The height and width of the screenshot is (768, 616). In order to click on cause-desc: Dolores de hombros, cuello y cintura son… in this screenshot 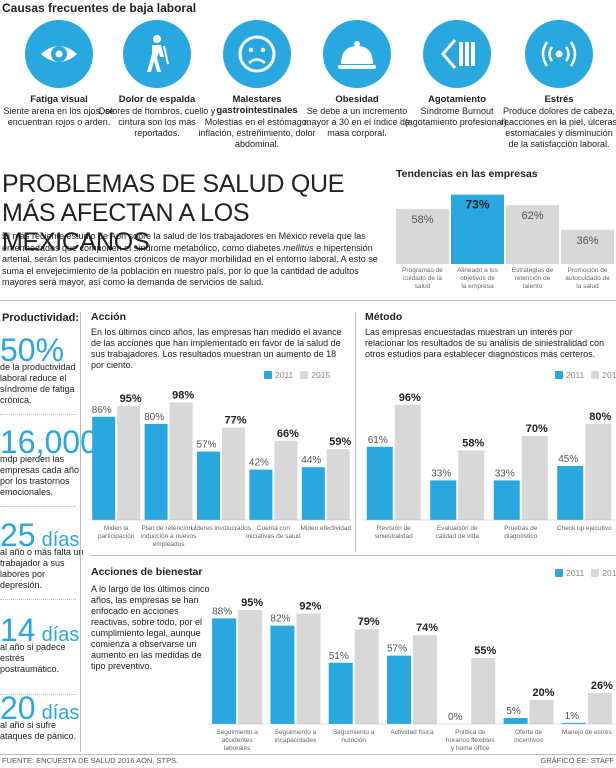, I will do `click(157, 122)`.